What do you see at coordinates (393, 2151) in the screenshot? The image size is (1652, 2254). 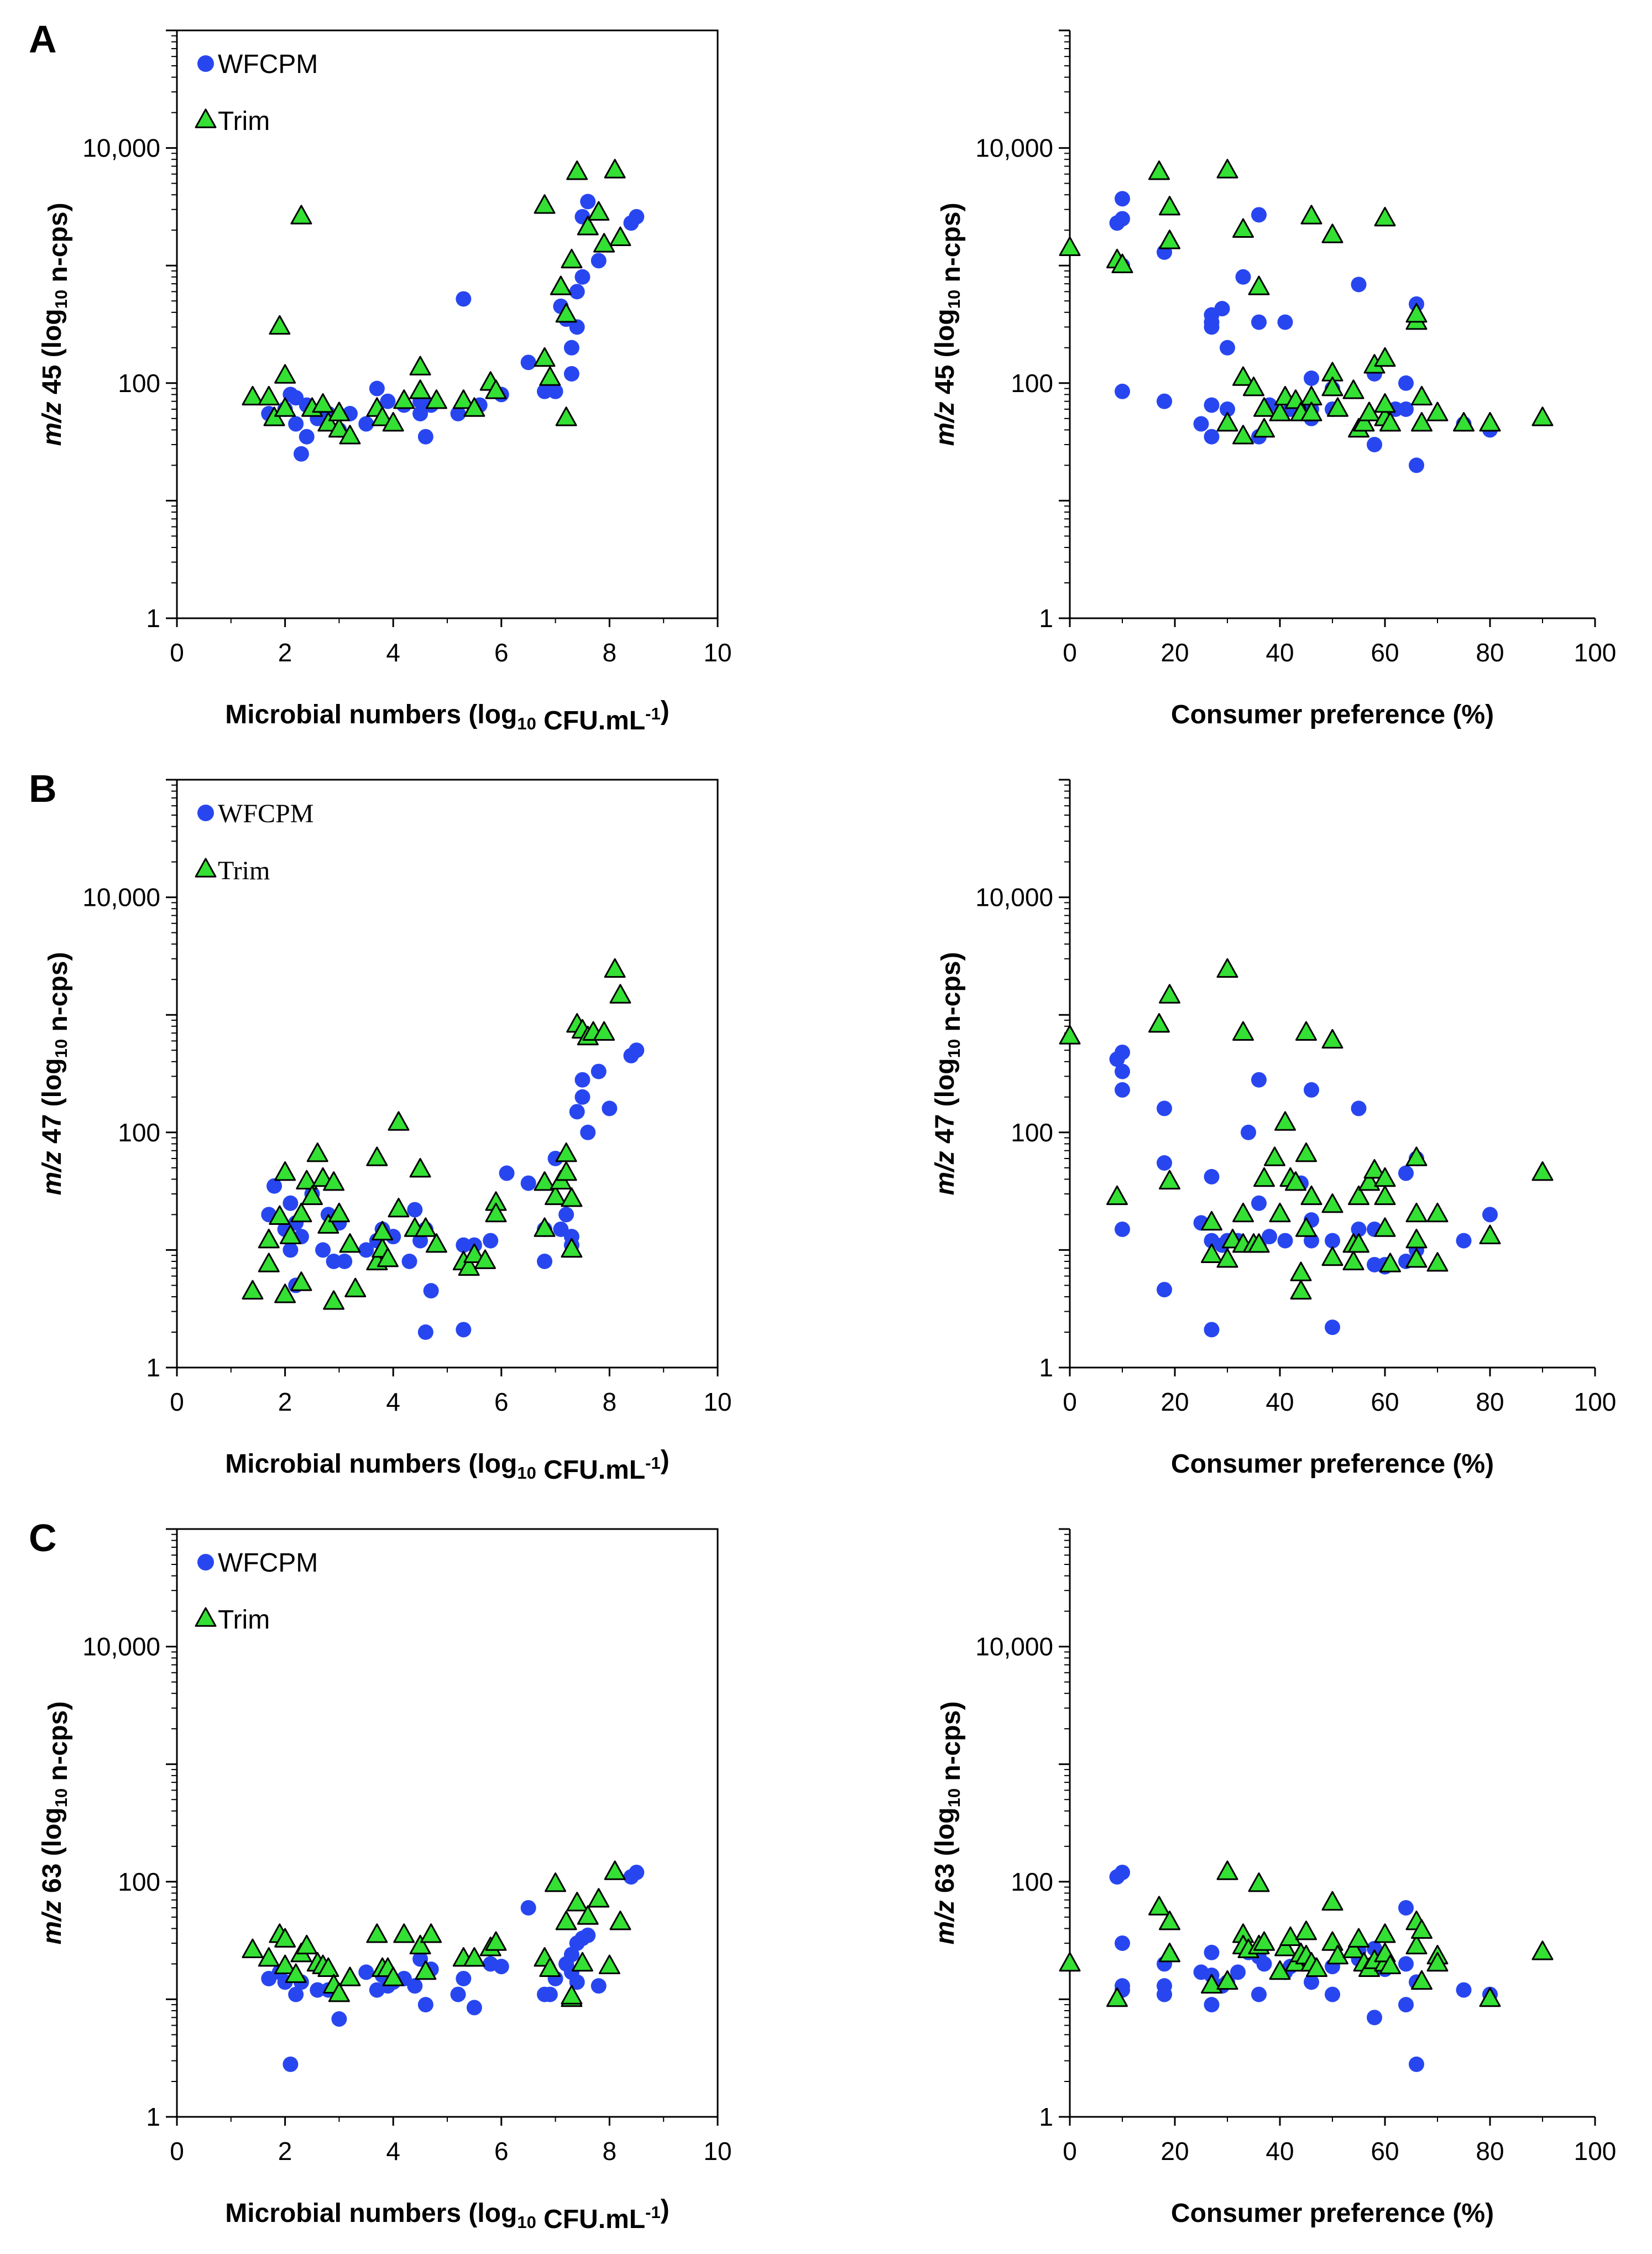 I see `x-tick-label: 4` at bounding box center [393, 2151].